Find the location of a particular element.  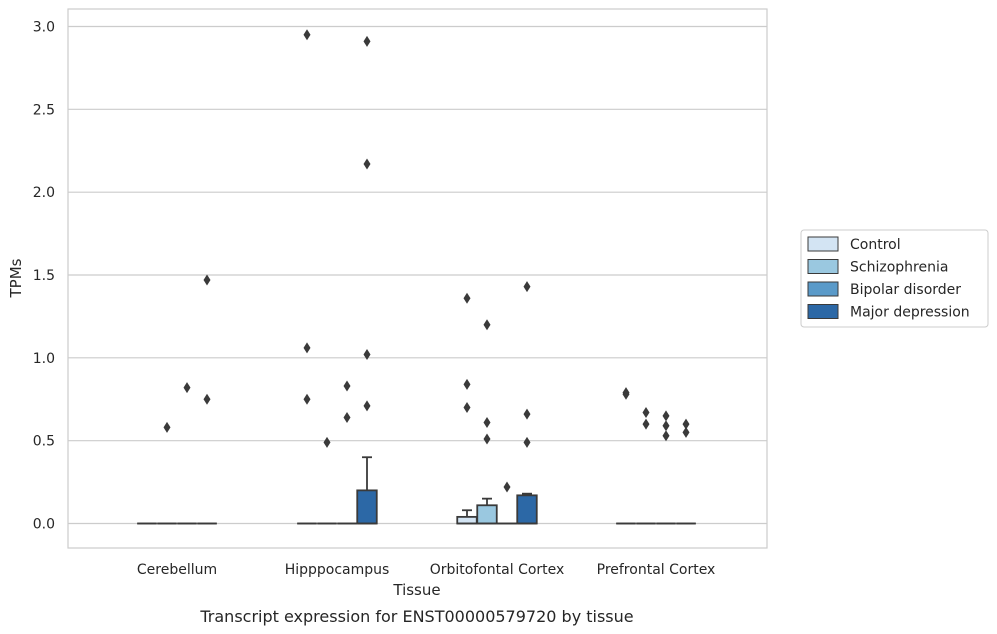

y-tick-label: 3.0 is located at coordinates (44, 28).